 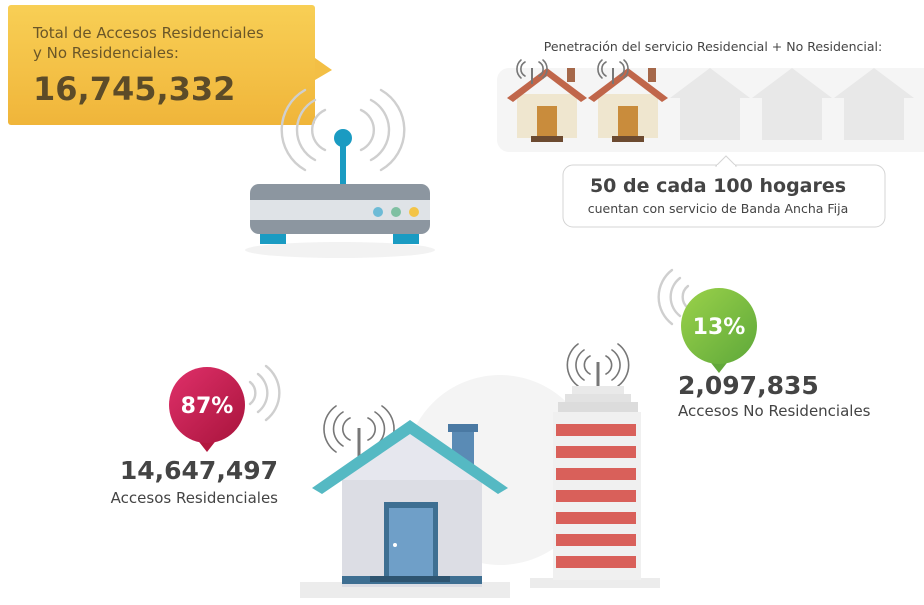 I want to click on non-residential-value: 2,097,835, so click(x=748, y=385).